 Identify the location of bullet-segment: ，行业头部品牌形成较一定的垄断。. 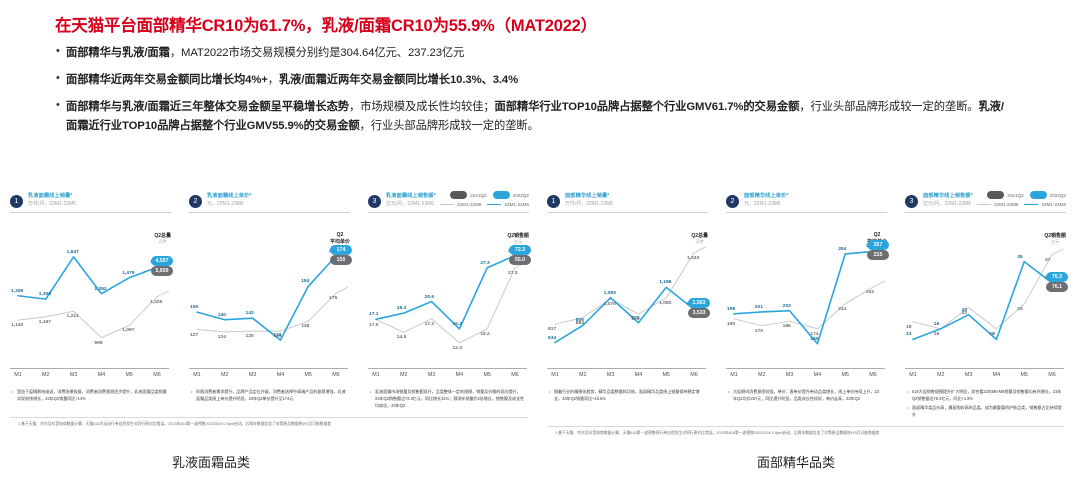
(889, 107).